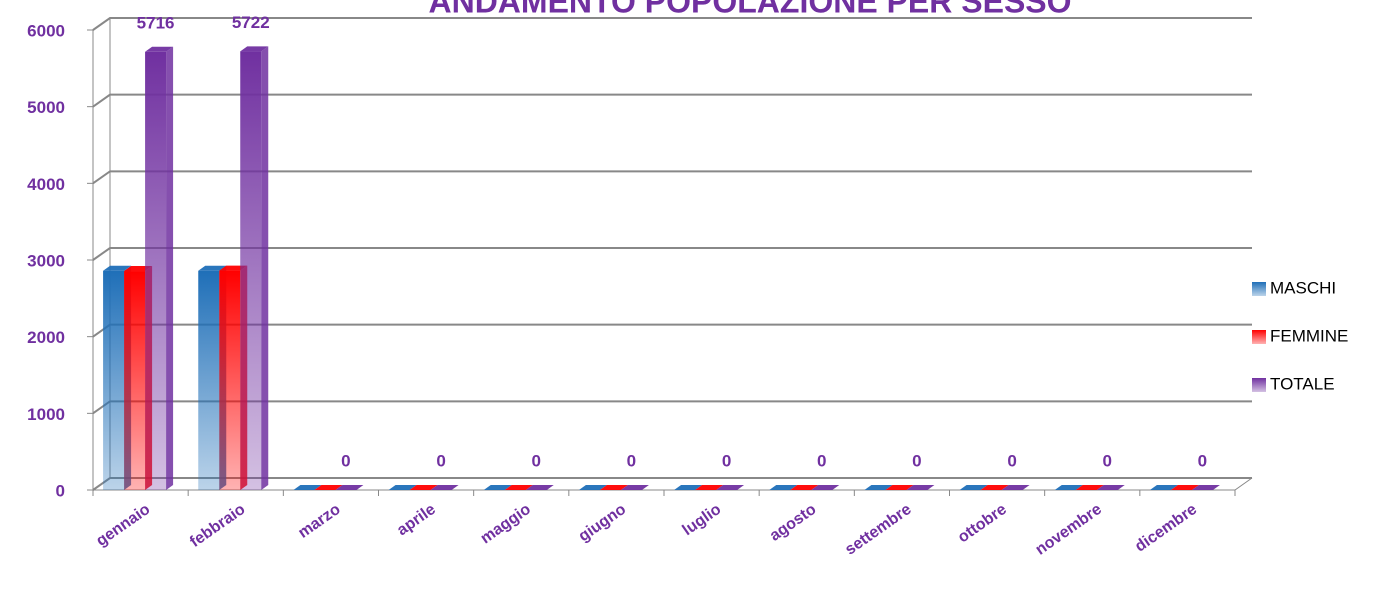 The height and width of the screenshot is (607, 1386). What do you see at coordinates (1069, 530) in the screenshot?
I see `x-tick-label: novembre` at bounding box center [1069, 530].